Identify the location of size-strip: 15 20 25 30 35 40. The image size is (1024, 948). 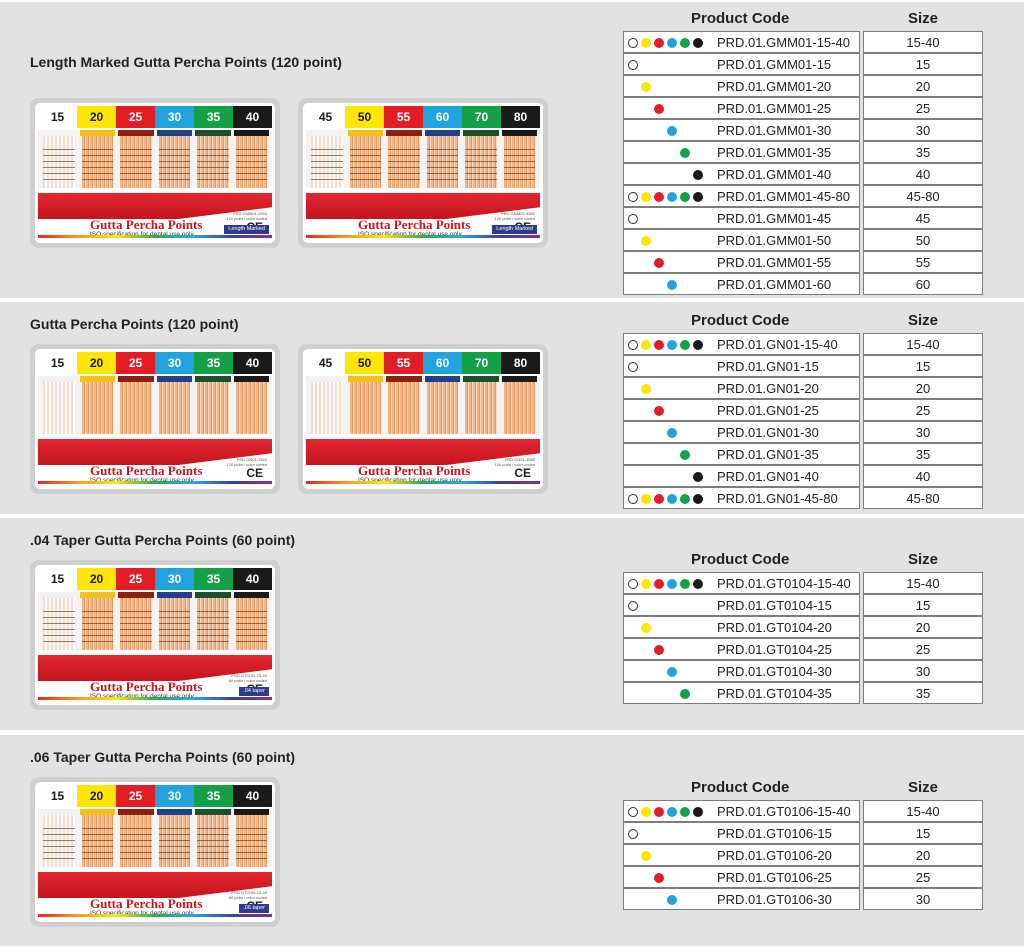
(155, 796).